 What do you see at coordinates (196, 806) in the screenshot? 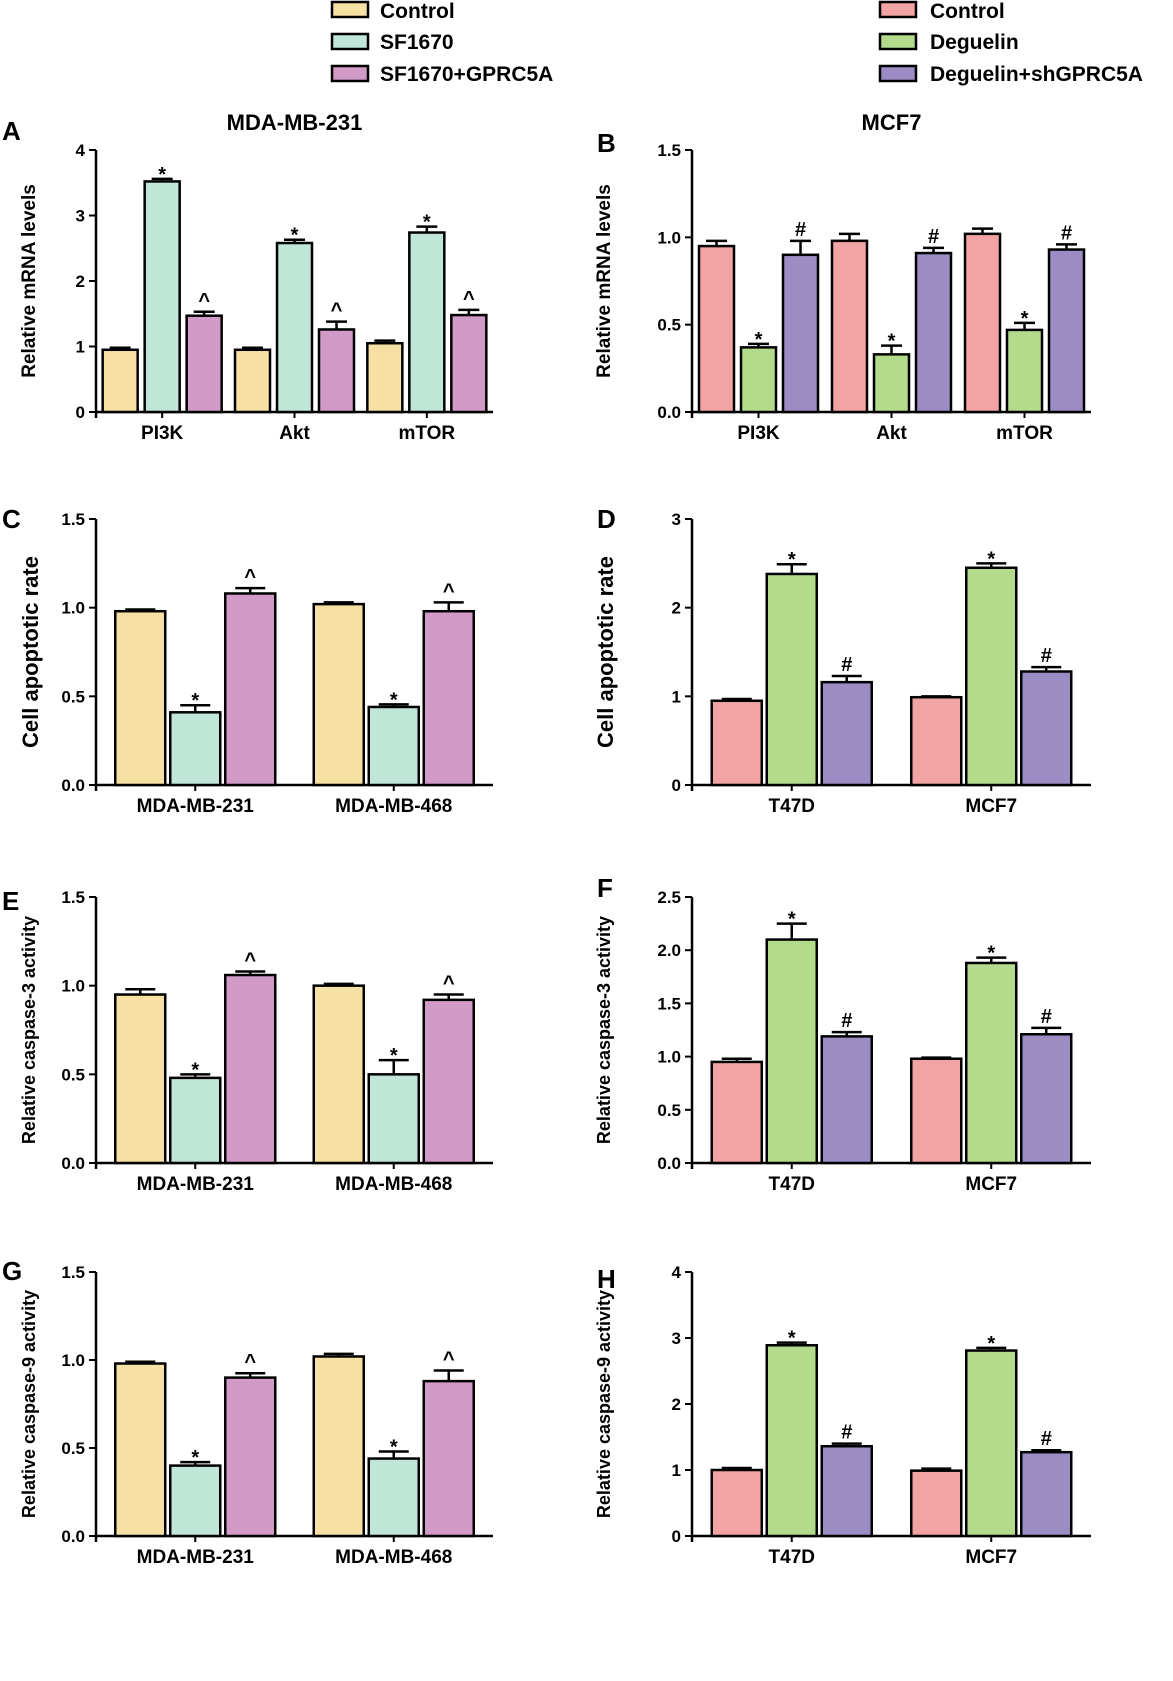
I see `x-tick-label-c: MDA-MB-231` at bounding box center [196, 806].